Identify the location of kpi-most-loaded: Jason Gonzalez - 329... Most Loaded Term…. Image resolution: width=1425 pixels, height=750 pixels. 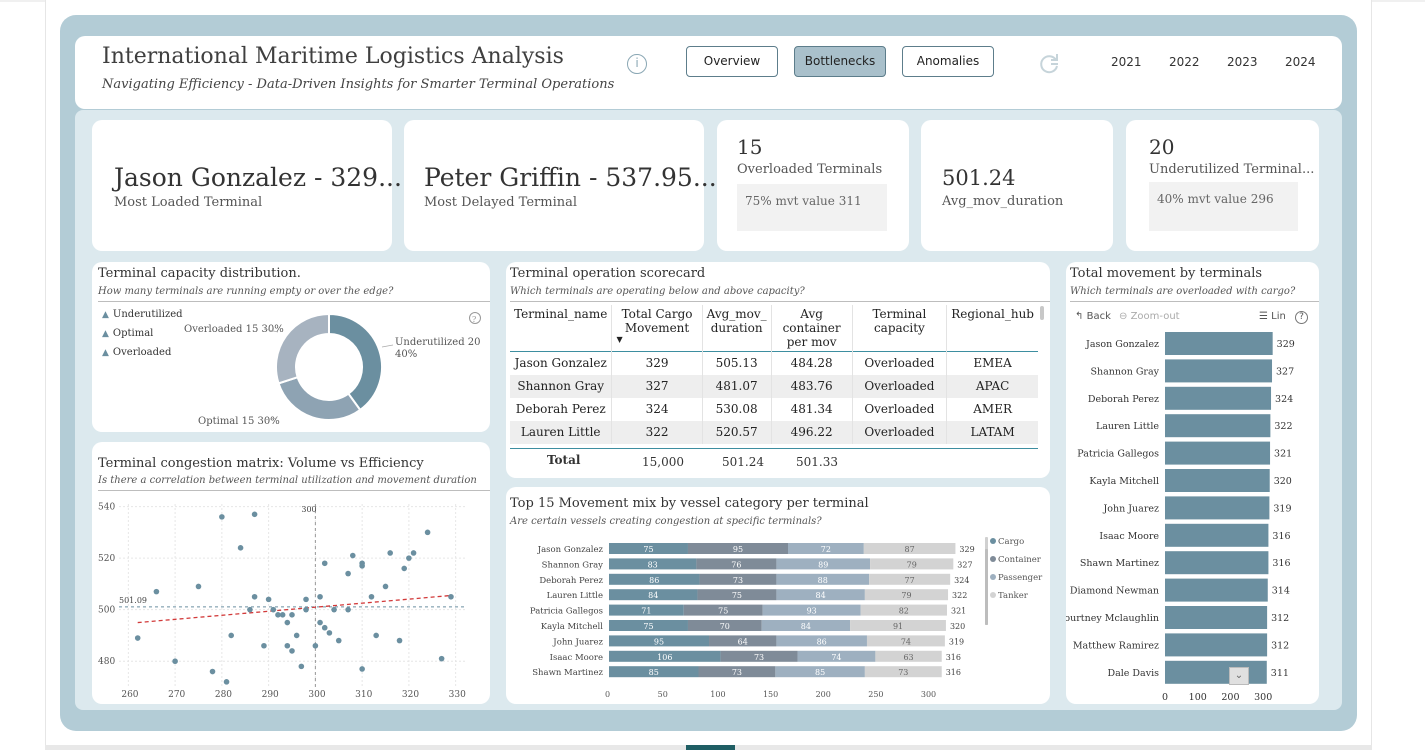
(247, 185).